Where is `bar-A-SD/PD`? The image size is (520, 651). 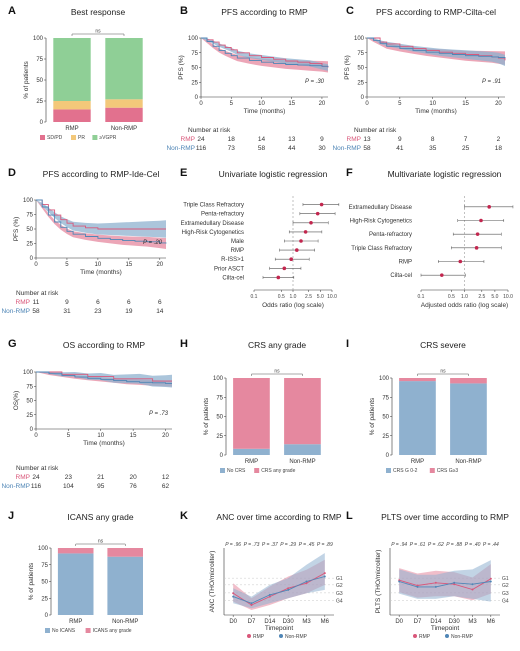
bar-A-SD/PD is located at coordinates (72, 115).